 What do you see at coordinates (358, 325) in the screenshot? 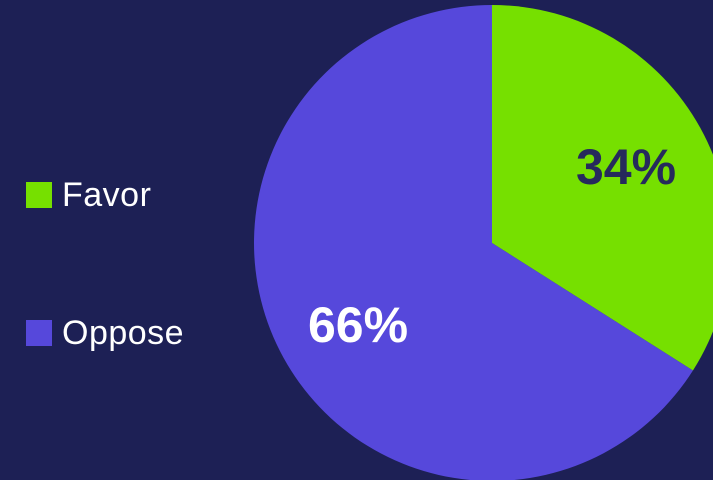
I see `slice-label-oppose: 66%` at bounding box center [358, 325].